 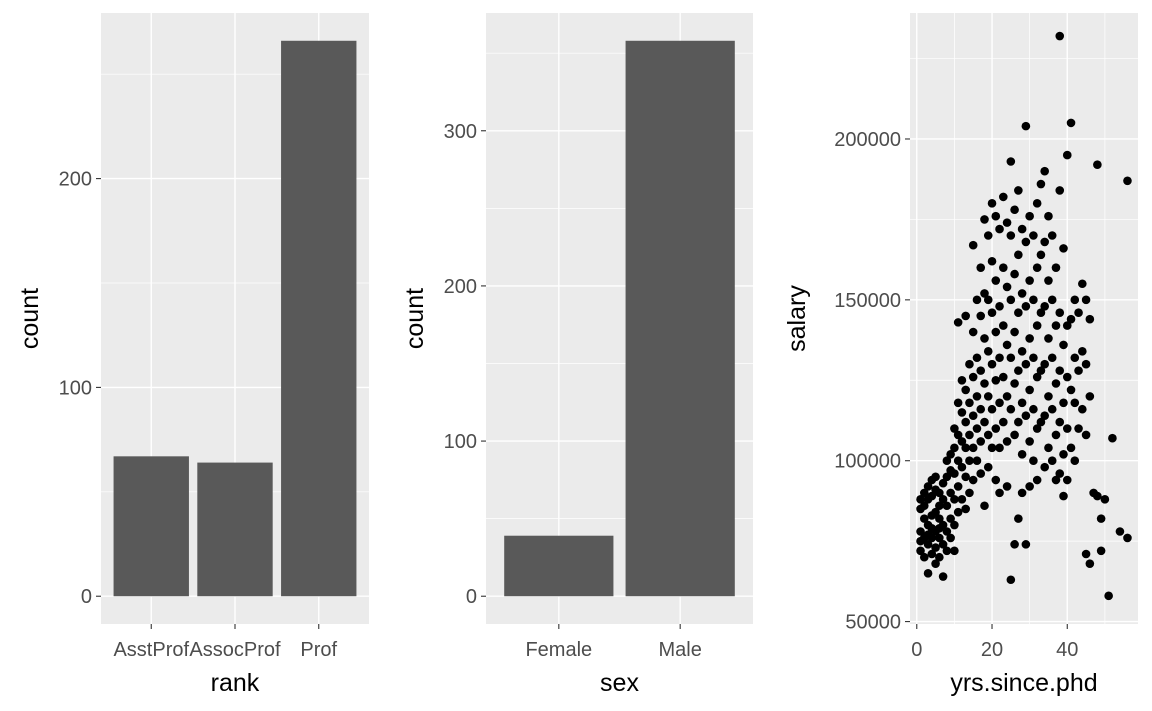 What do you see at coordinates (235, 683) in the screenshot?
I see `rank-x-axis-title: rank` at bounding box center [235, 683].